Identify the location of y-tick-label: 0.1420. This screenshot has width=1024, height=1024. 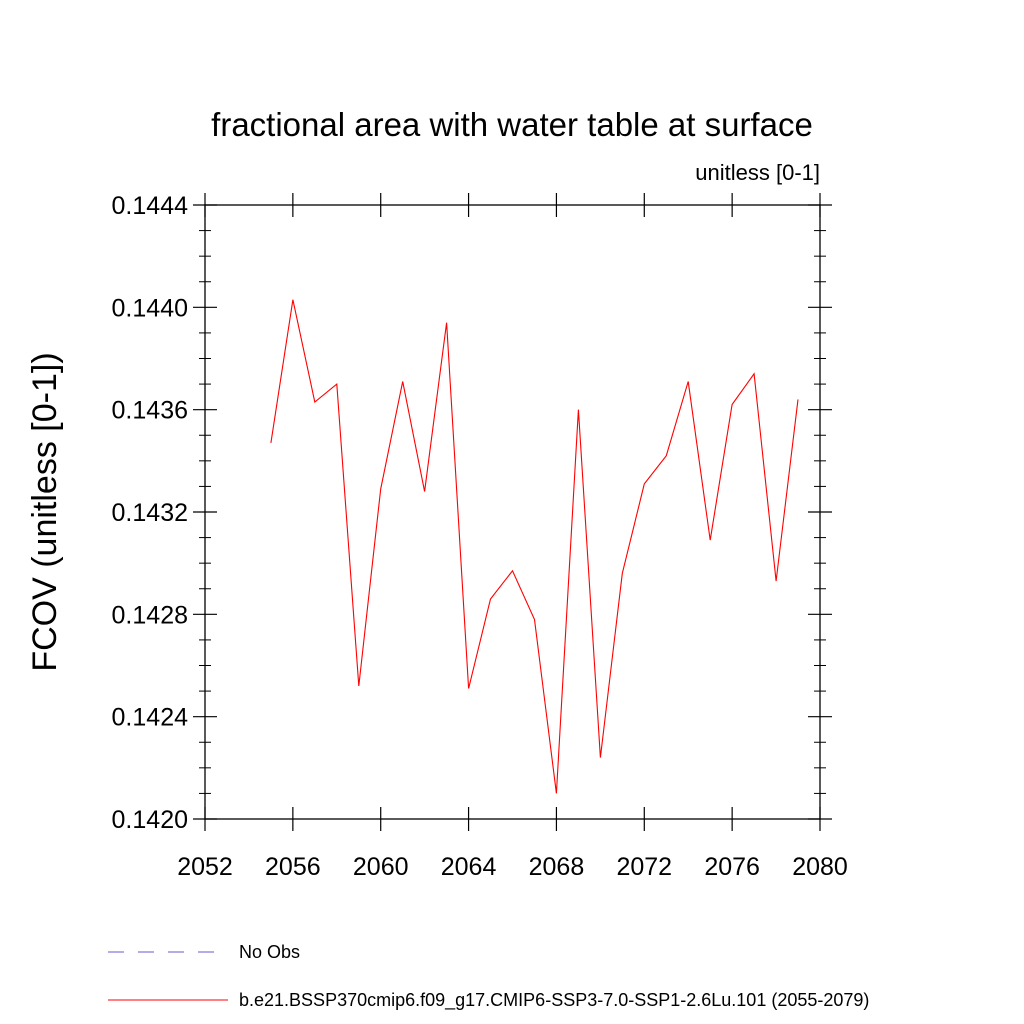
(150, 820).